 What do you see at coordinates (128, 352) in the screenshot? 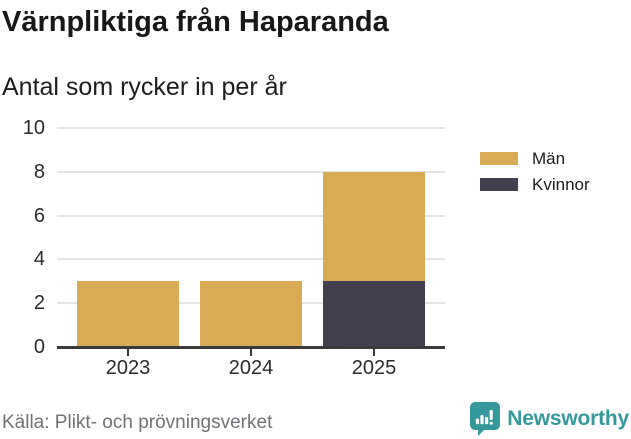
I see `x-tick-2023` at bounding box center [128, 352].